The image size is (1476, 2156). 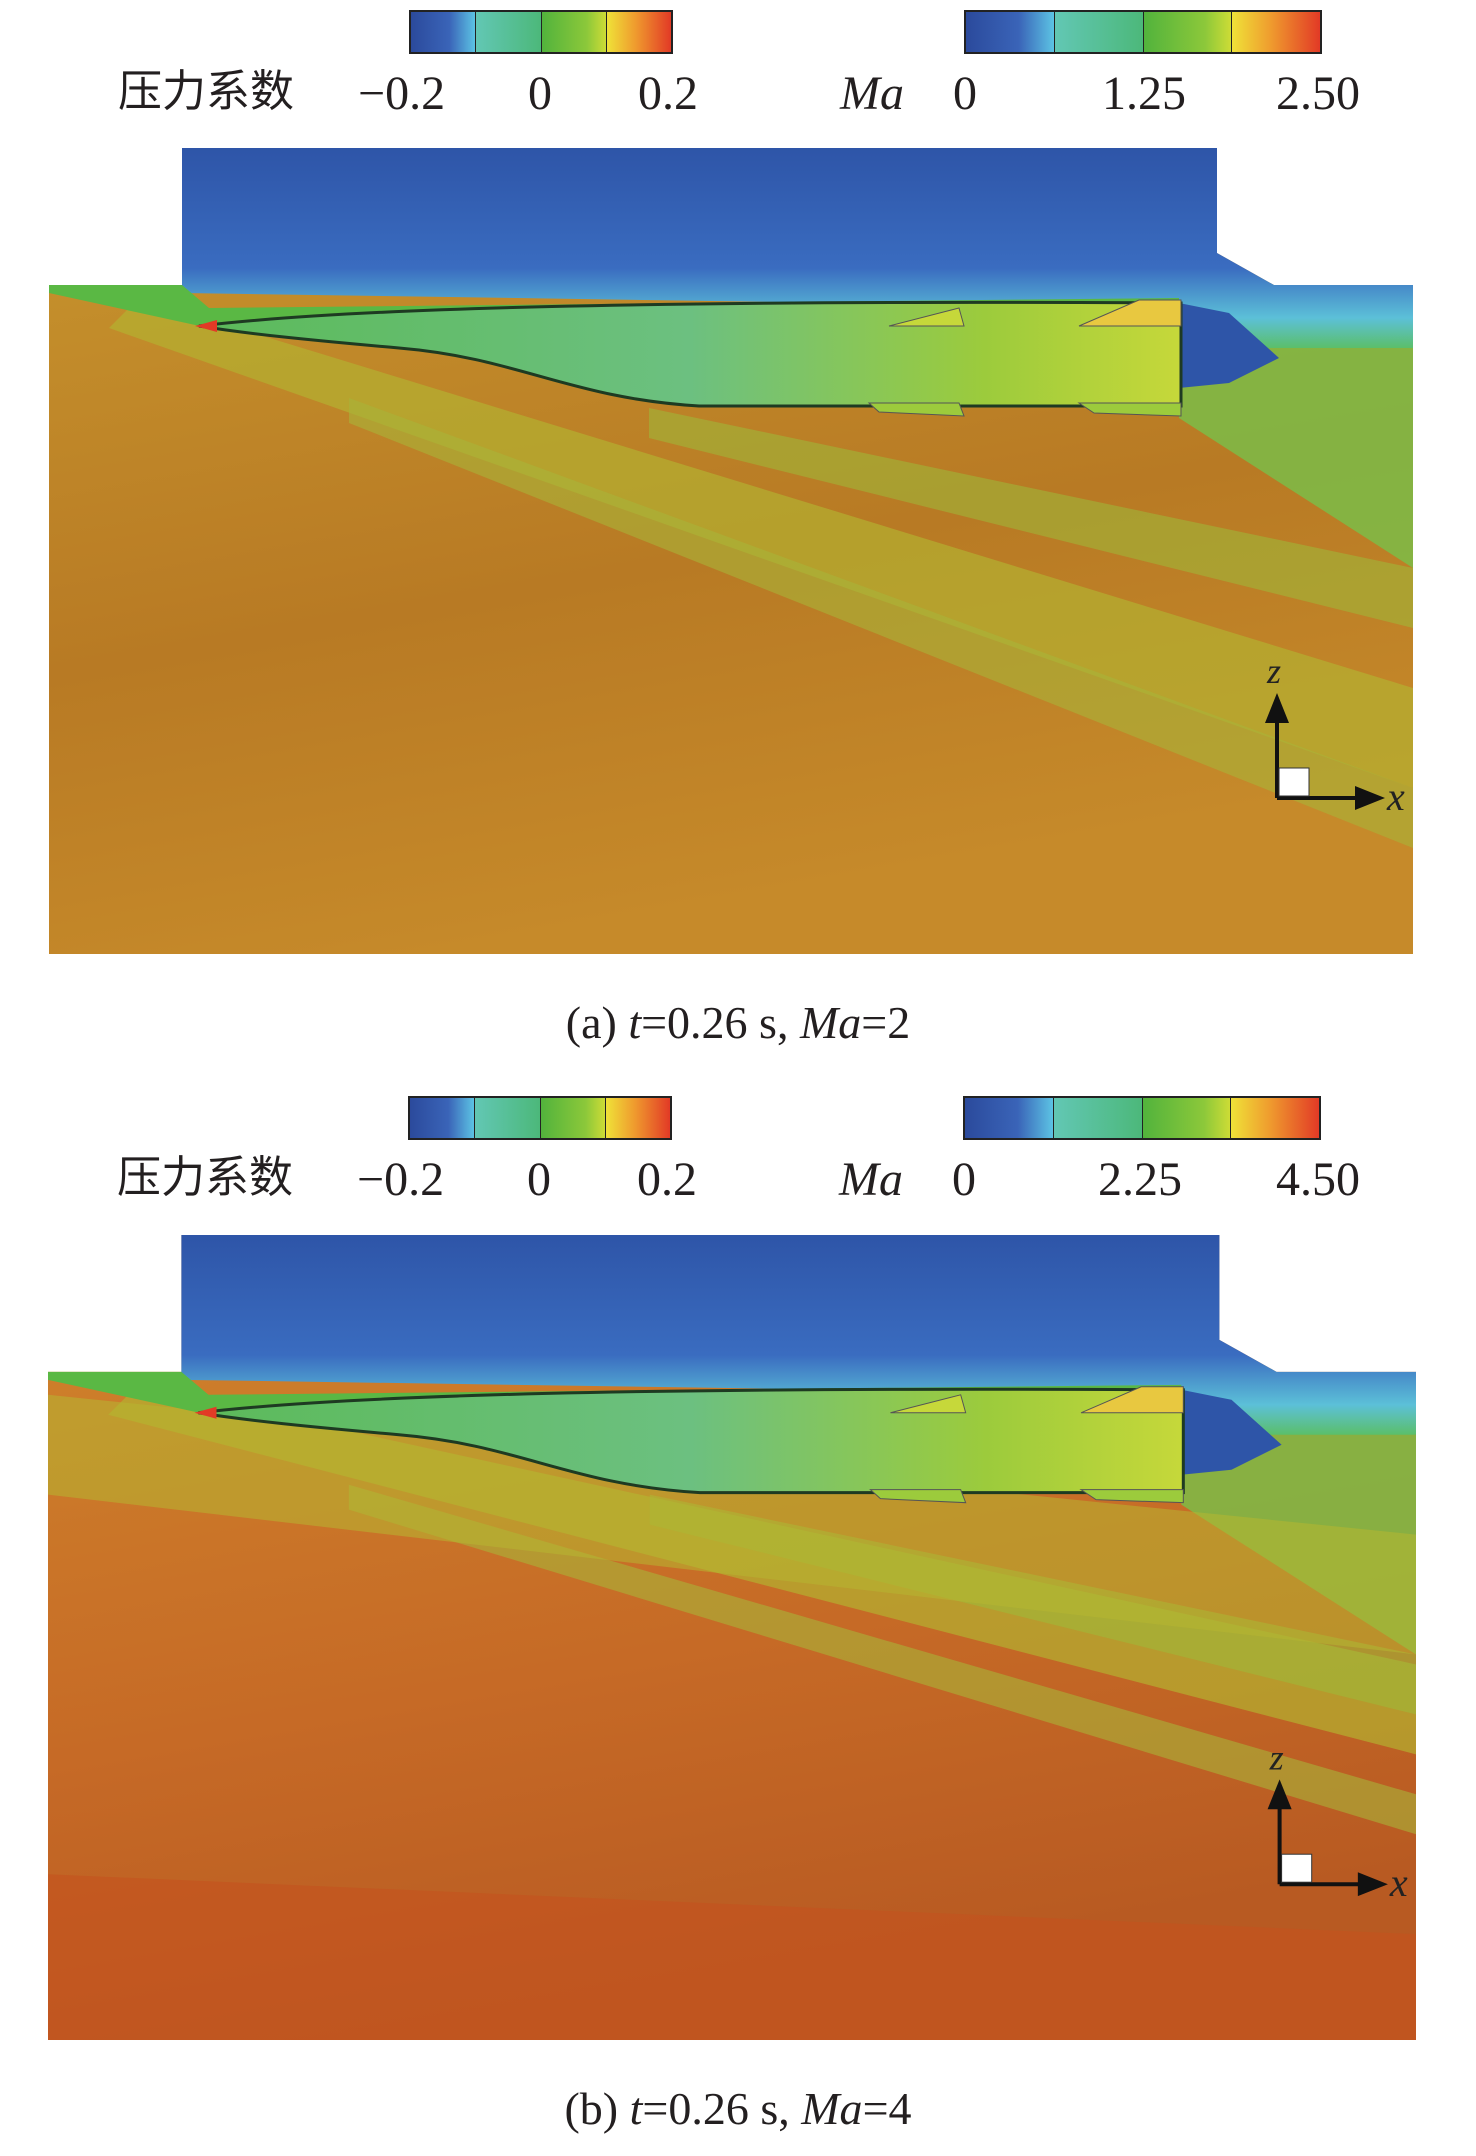 I want to click on upper-band, so click(x=732, y=1524).